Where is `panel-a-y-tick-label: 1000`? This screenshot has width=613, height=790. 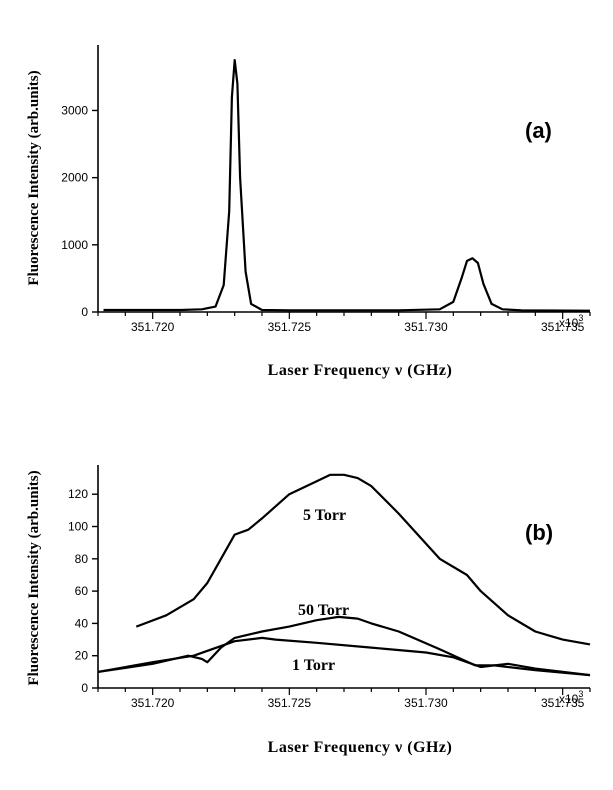 panel-a-y-tick-label: 1000 is located at coordinates (74, 245).